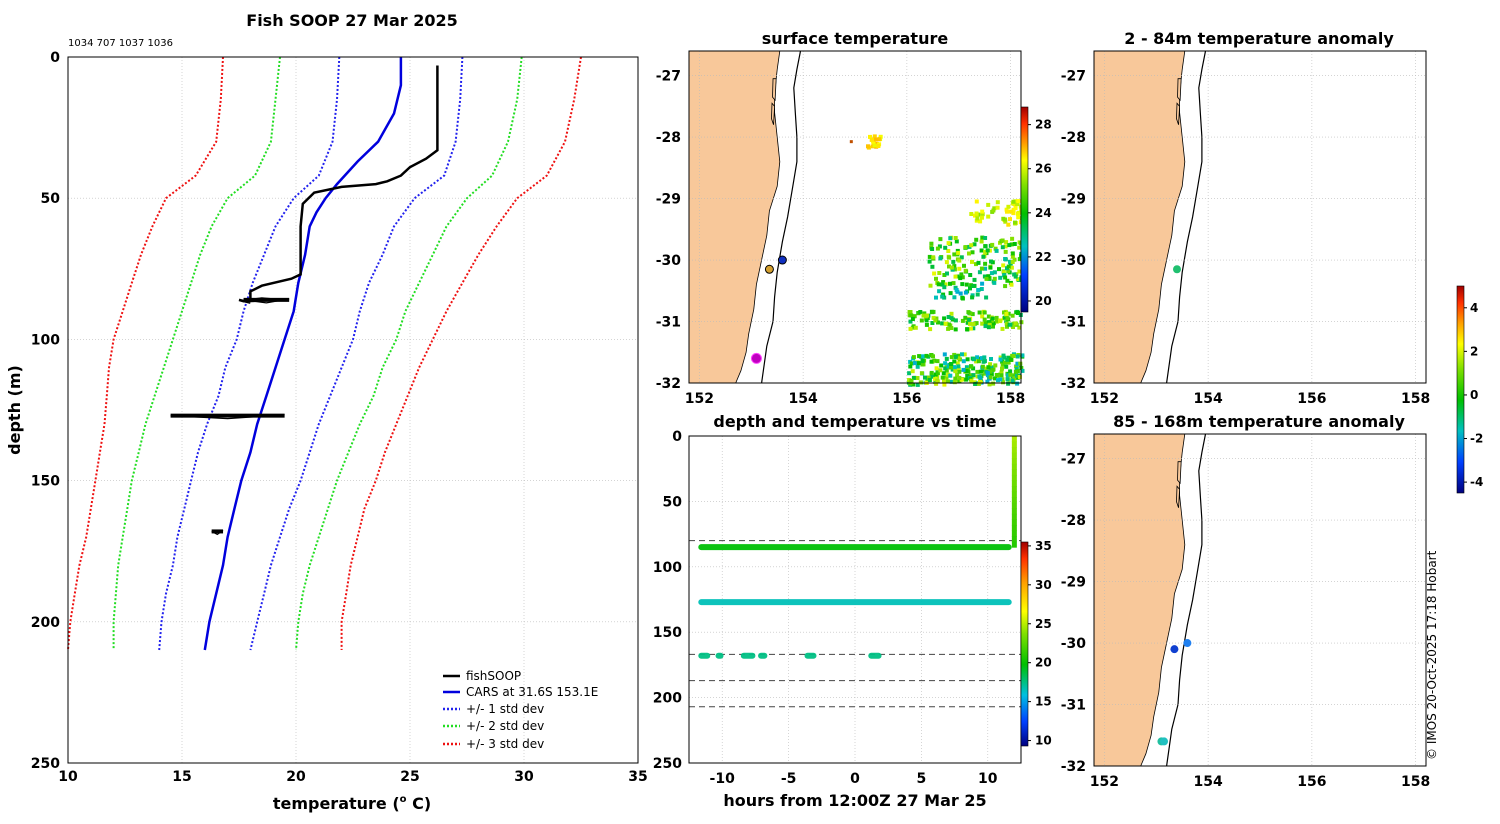  Describe the element at coordinates (1245, 611) in the screenshot. I see `anom2-map: 152 154 156 158 -27 -28 -29 -30 -31 -32` at that location.